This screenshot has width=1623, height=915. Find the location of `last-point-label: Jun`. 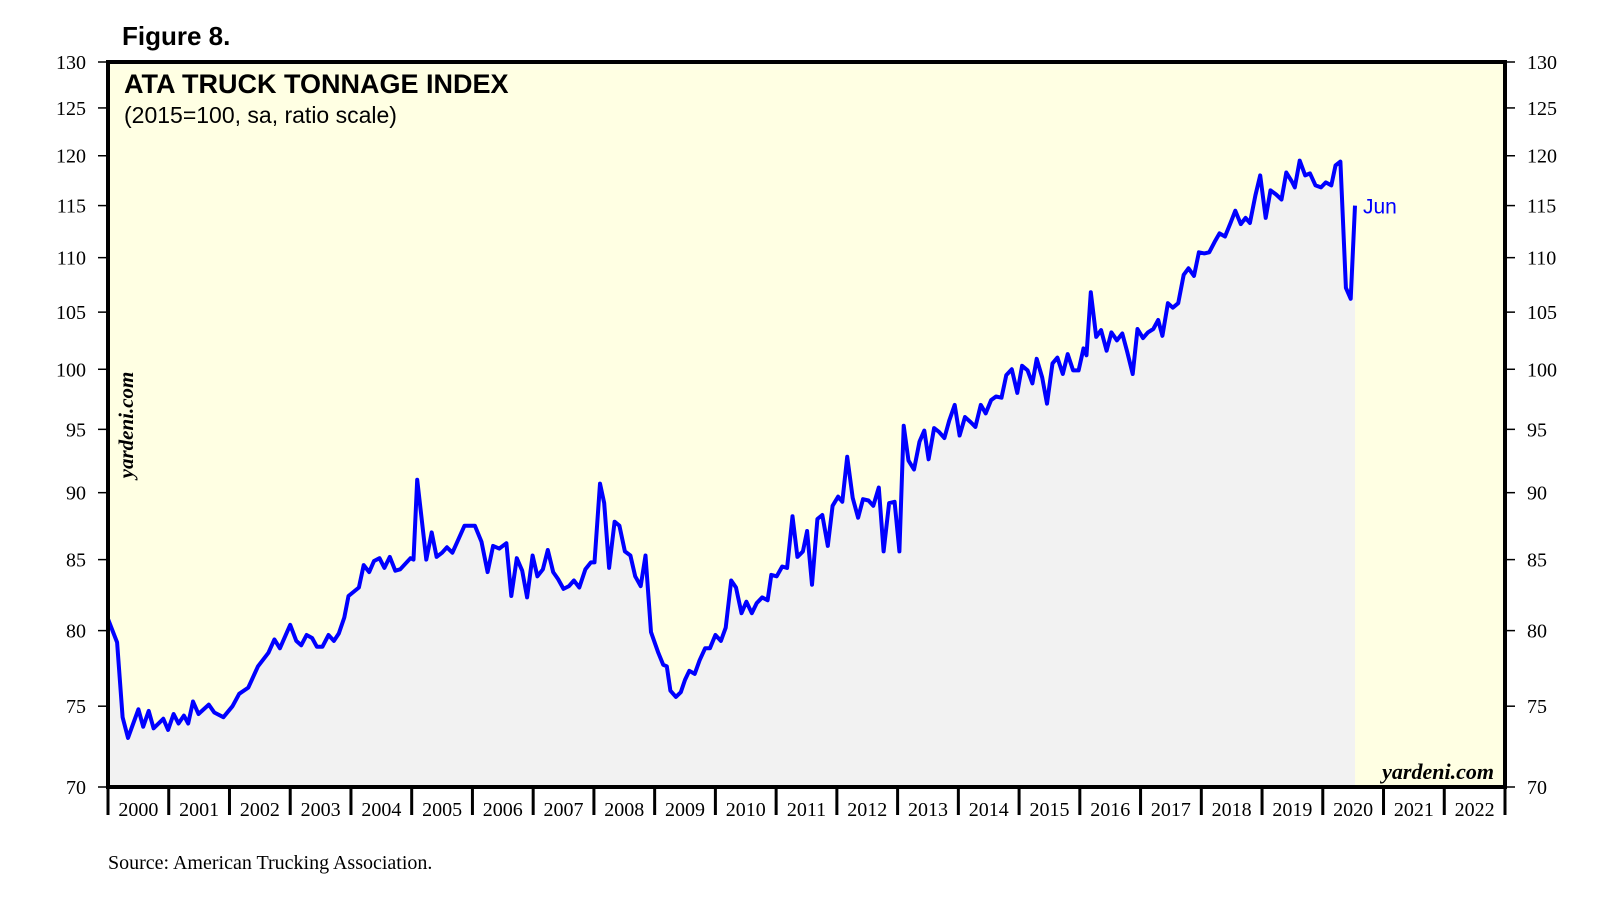

last-point-label: Jun is located at coordinates (1380, 207).